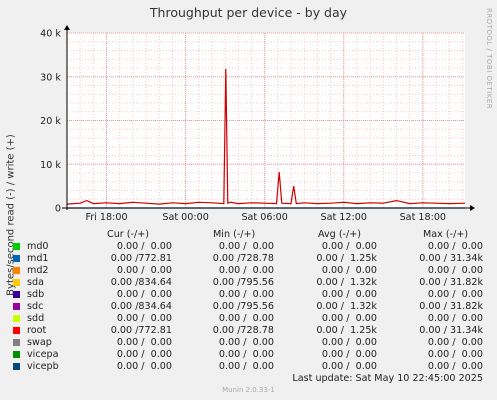 This screenshot has width=497, height=400. What do you see at coordinates (185, 217) in the screenshot?
I see `x-tick-label: Sat 00:00` at bounding box center [185, 217].